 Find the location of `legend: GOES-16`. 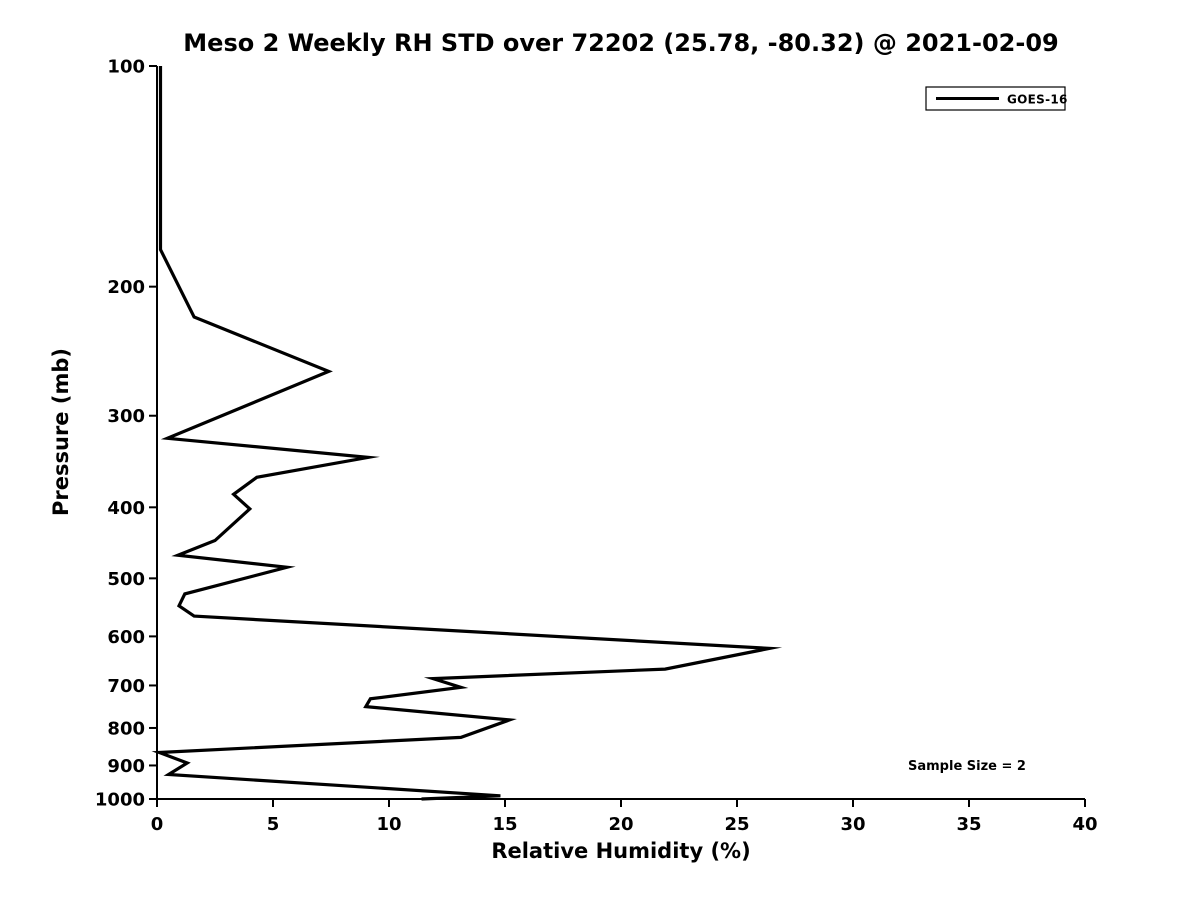

legend: GOES-16 is located at coordinates (996, 98).